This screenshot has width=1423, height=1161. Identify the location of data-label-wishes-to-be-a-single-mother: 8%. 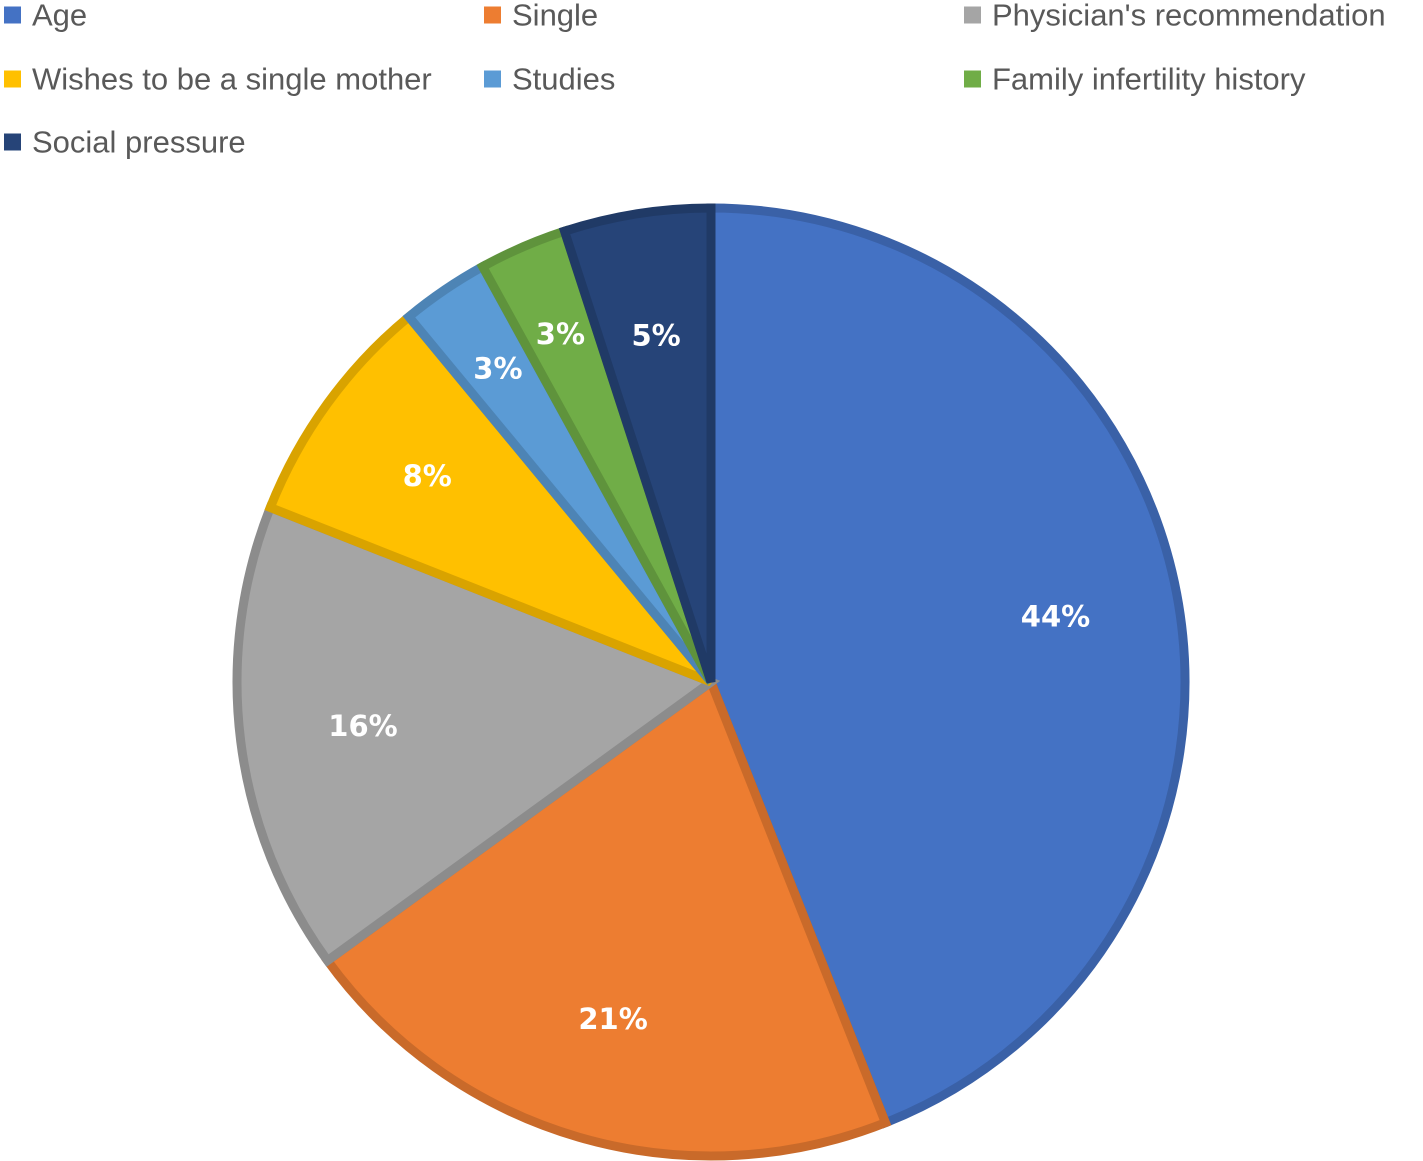
(427, 476).